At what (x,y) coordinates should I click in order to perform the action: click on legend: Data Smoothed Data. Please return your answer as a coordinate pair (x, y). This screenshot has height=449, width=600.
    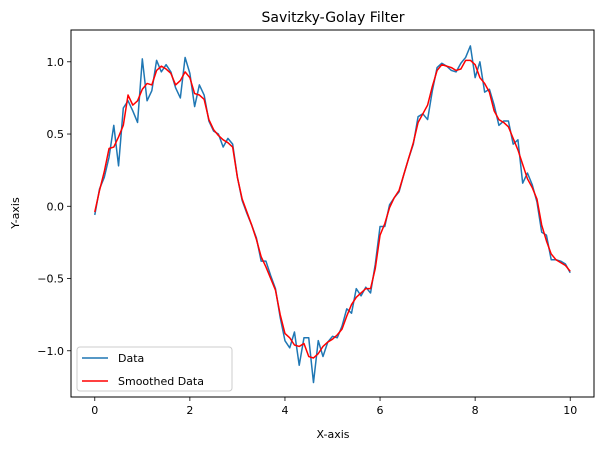
    Looking at the image, I should click on (154, 369).